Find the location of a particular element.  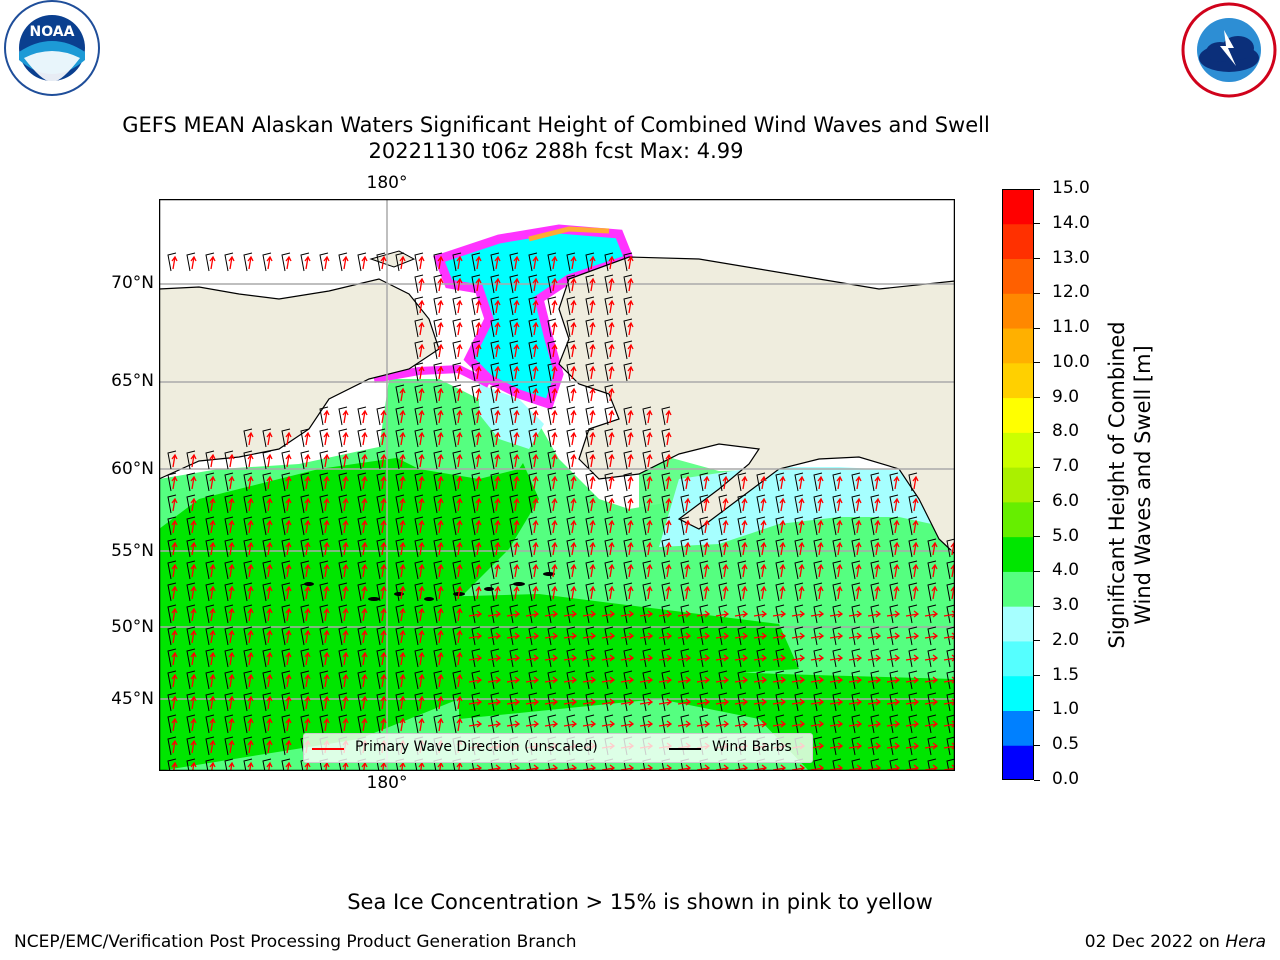

nws-logo is located at coordinates (1229, 50).